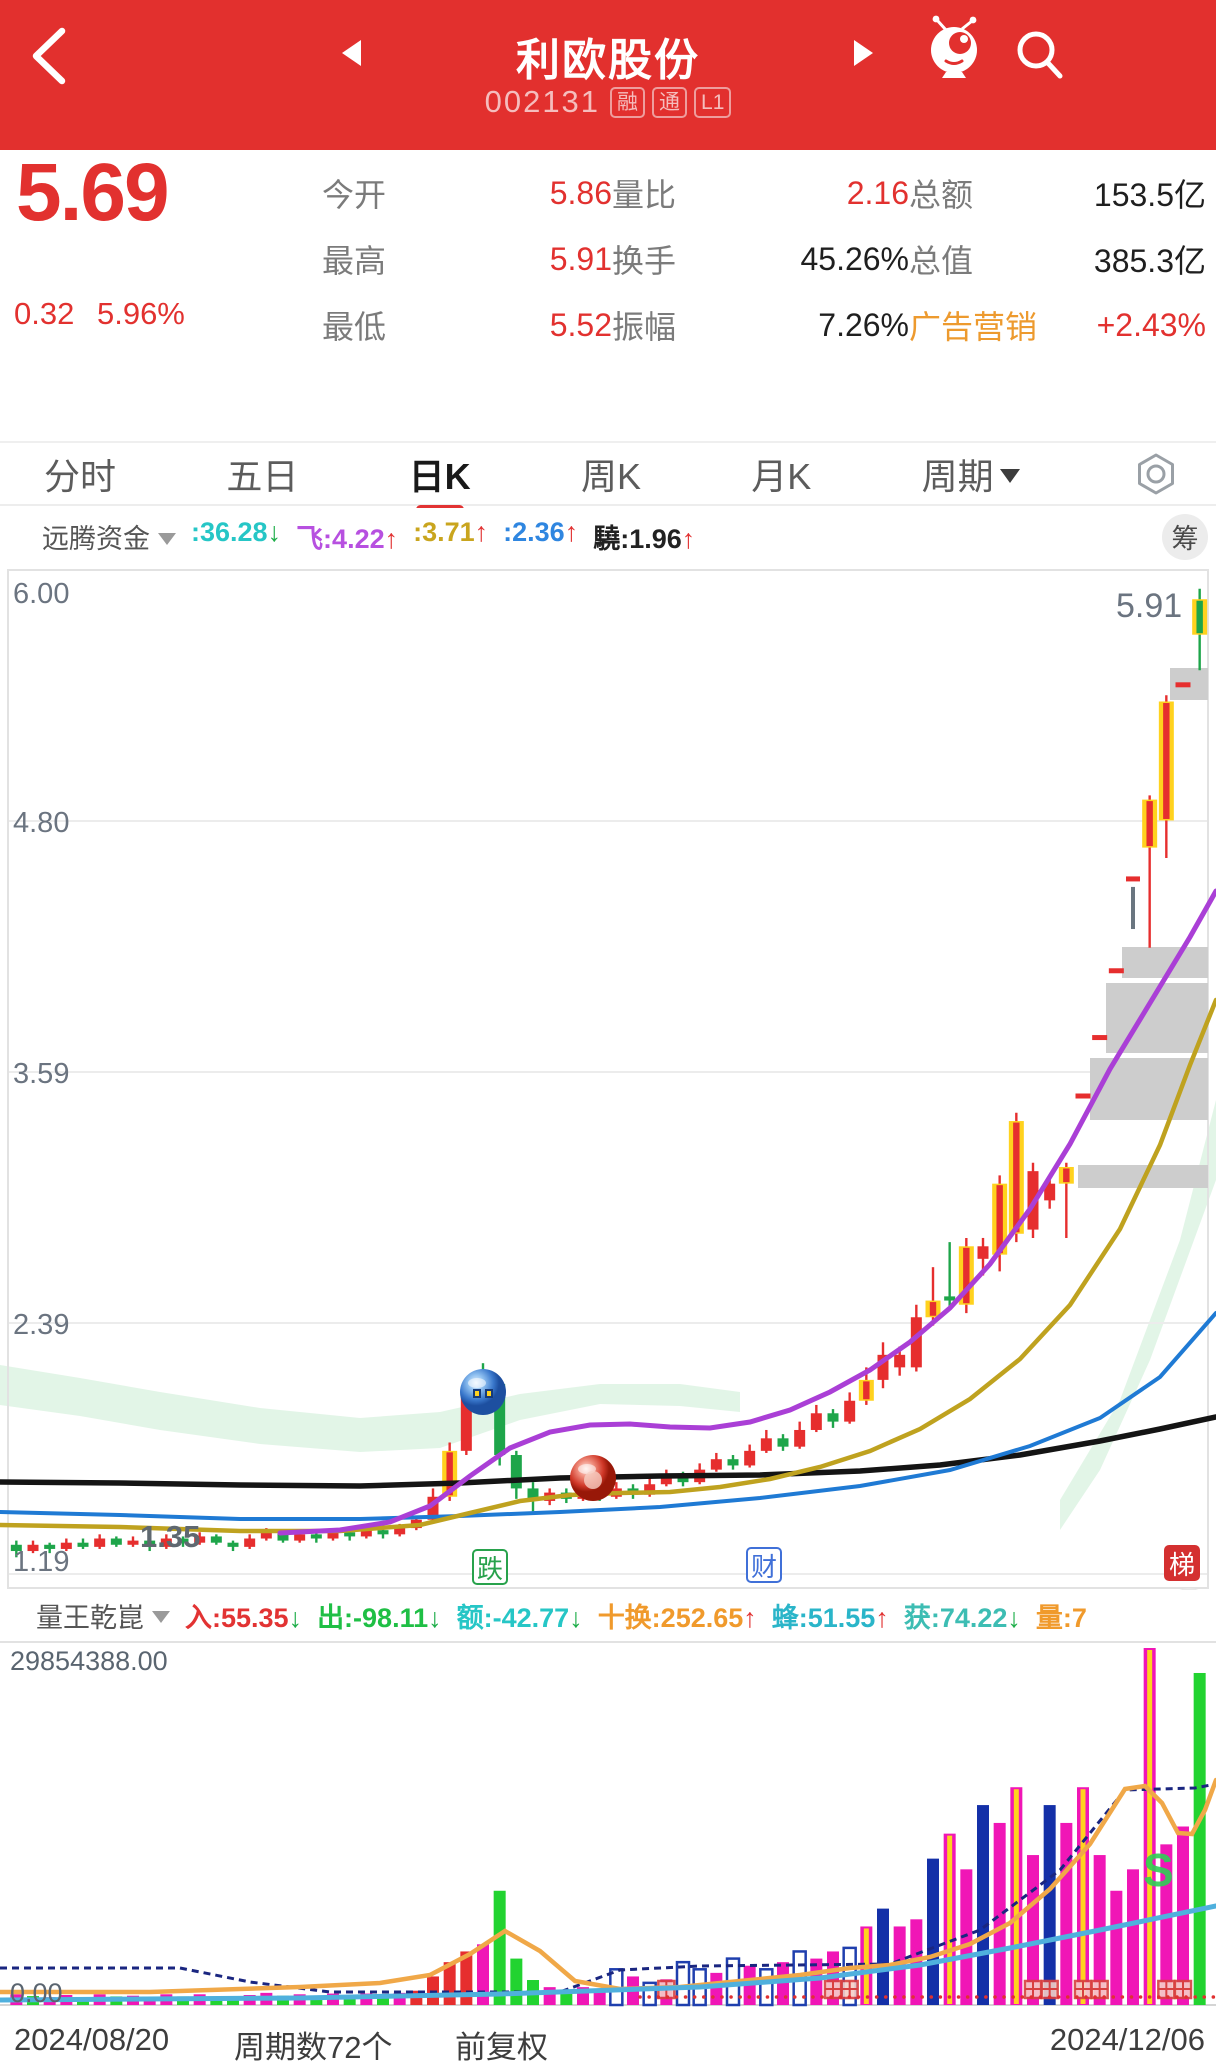  I want to click on indicator-value: 量:7, so click(1061, 1617).